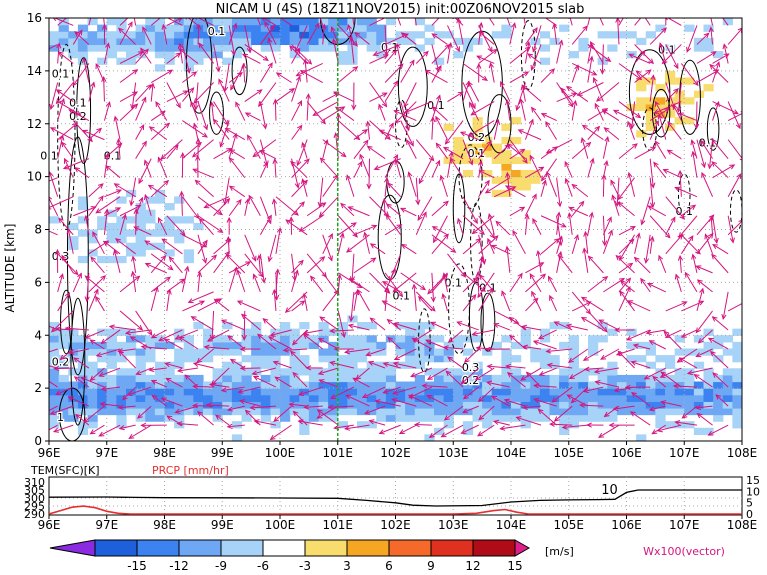  Describe the element at coordinates (742, 453) in the screenshot. I see `x-tick-label: 108E` at that location.